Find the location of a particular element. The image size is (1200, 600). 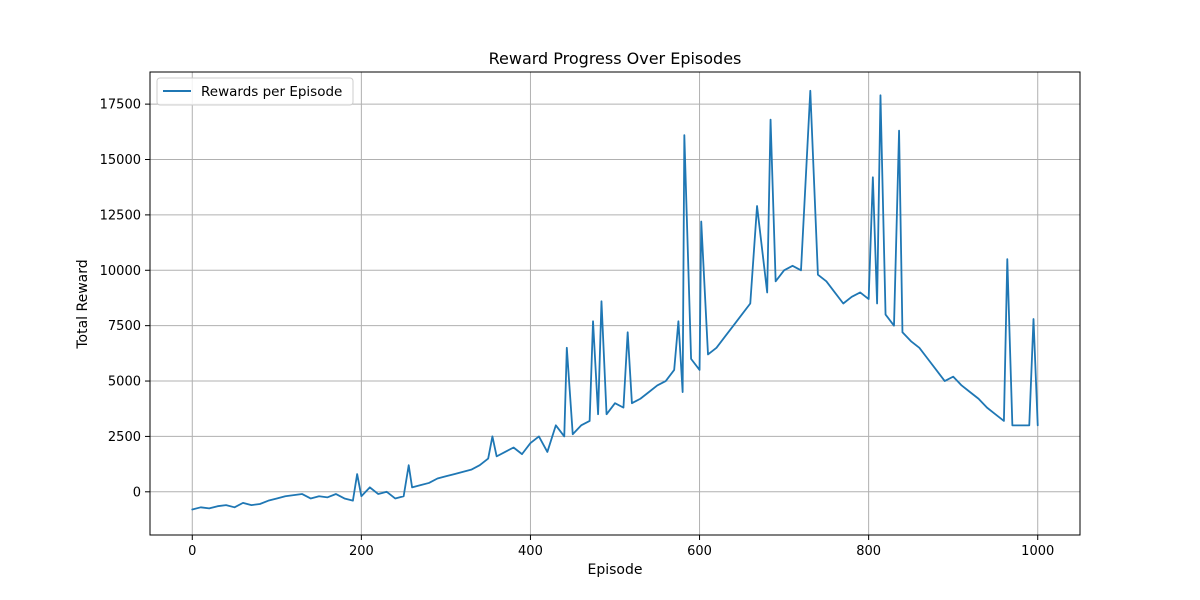

x-tick-label: 1000 is located at coordinates (1037, 551).